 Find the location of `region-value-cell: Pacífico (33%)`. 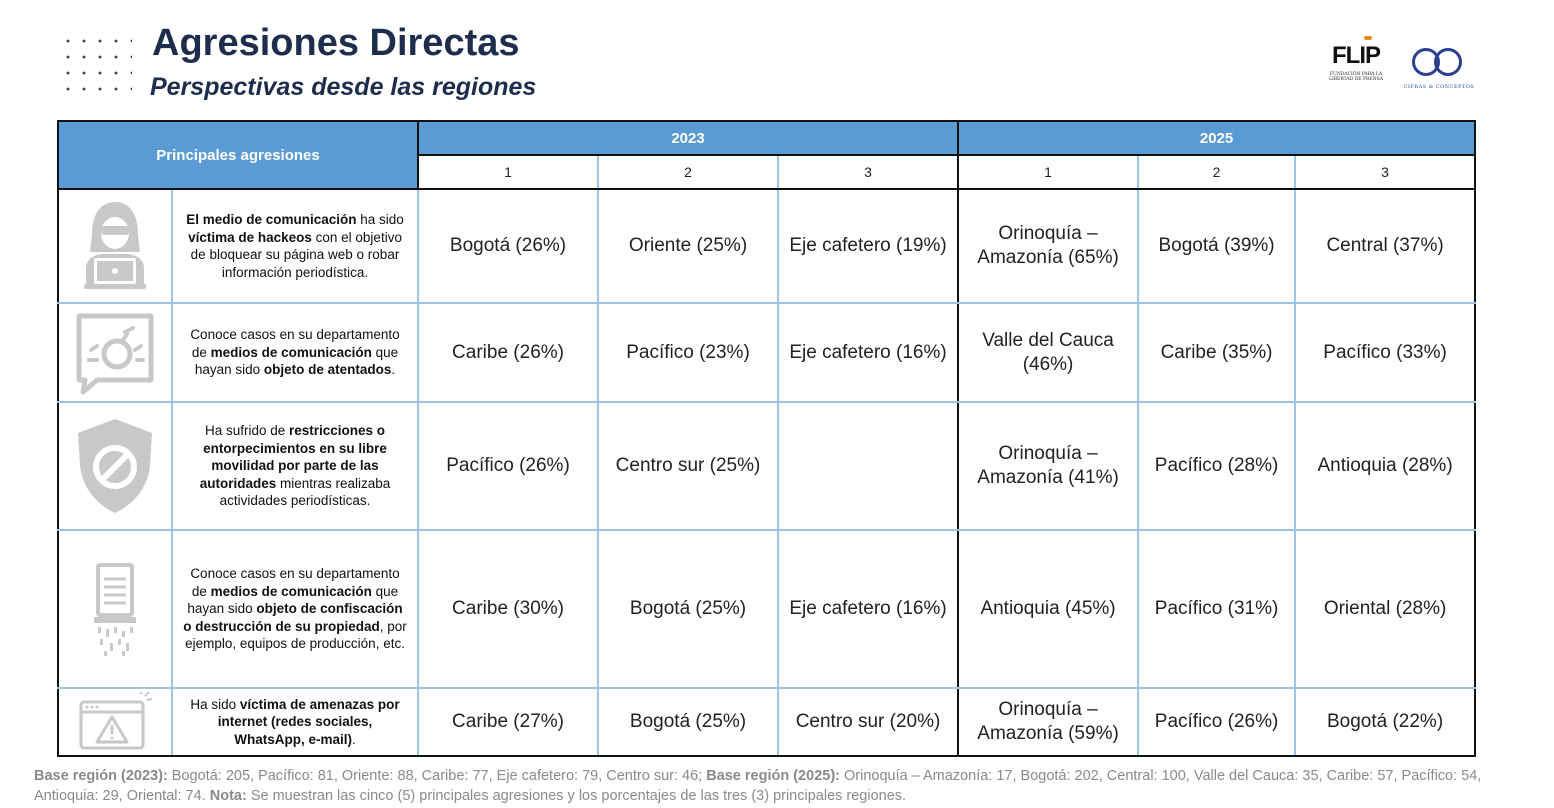

region-value-cell: Pacífico (33%) is located at coordinates (1385, 352).